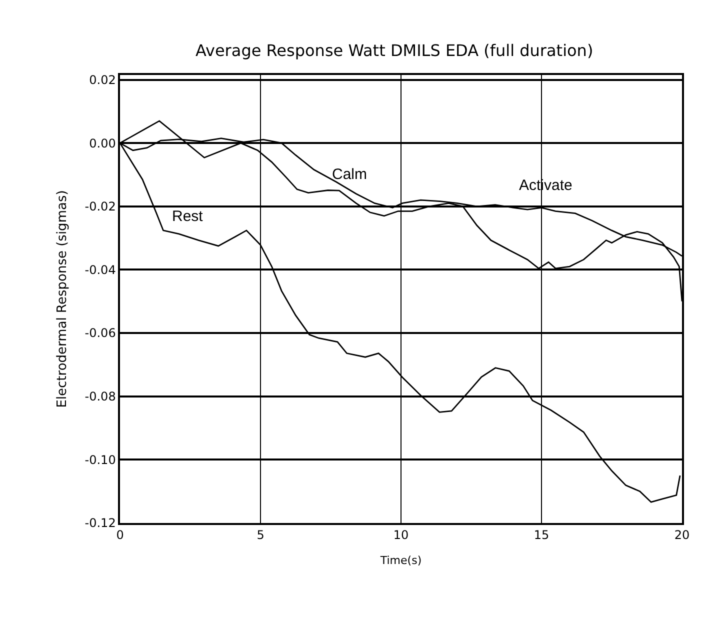  Describe the element at coordinates (100, 333) in the screenshot. I see `y-tick-label: -0.06` at that location.